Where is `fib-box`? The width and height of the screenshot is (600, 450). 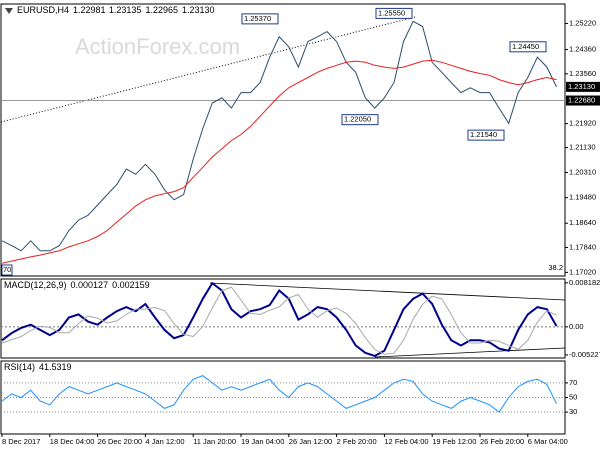 fib-box is located at coordinates (7, 270).